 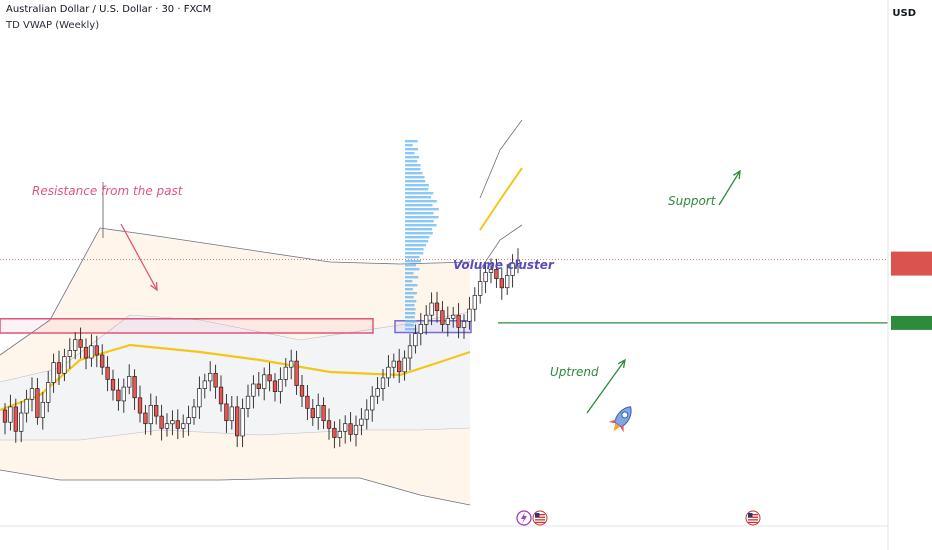 What do you see at coordinates (235, 487) in the screenshot?
I see `vwap-lower-band` at bounding box center [235, 487].